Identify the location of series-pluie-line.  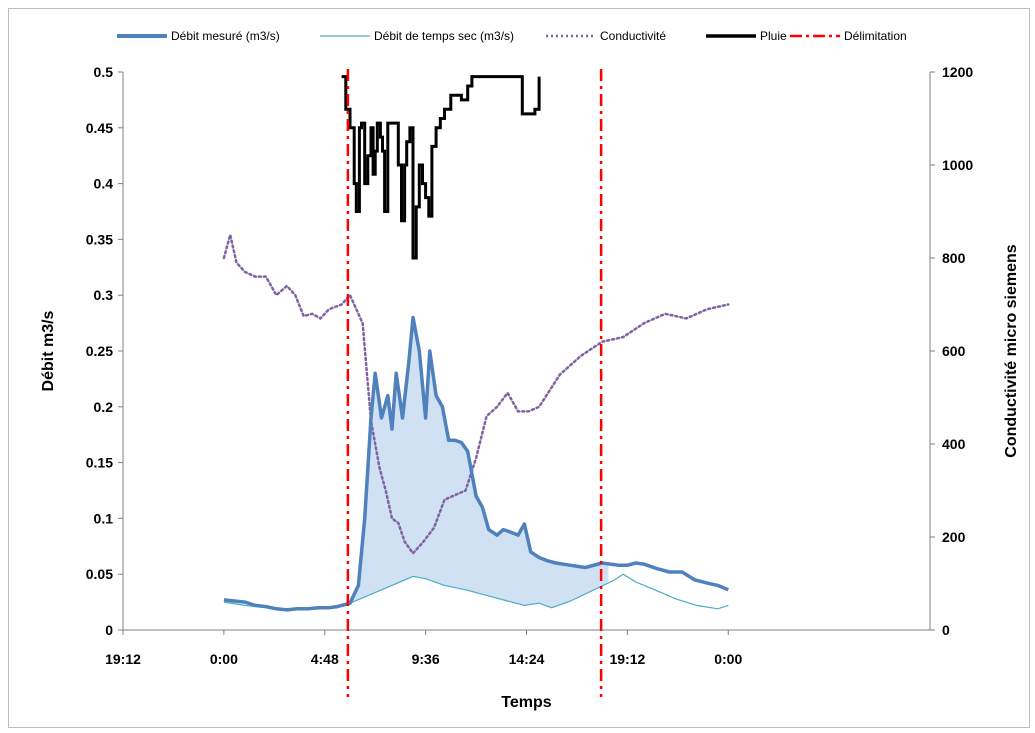
(441, 167).